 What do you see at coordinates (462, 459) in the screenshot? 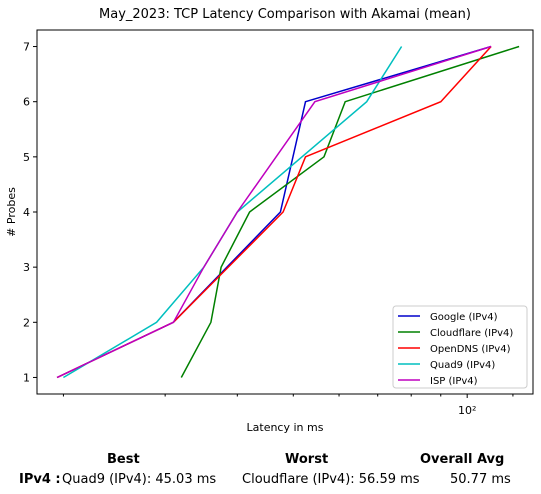
I see `summary-avg-header: Overall Avg` at bounding box center [462, 459].